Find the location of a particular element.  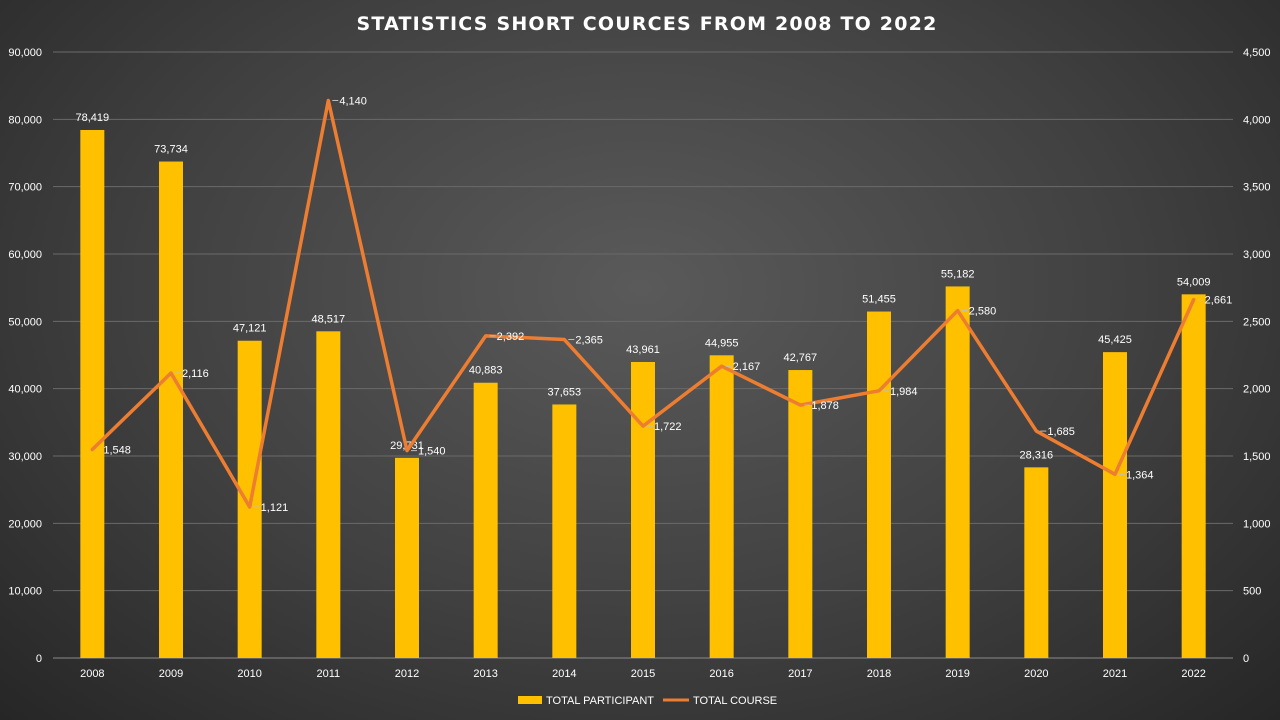

participant-data-label: 44,955 is located at coordinates (722, 343).